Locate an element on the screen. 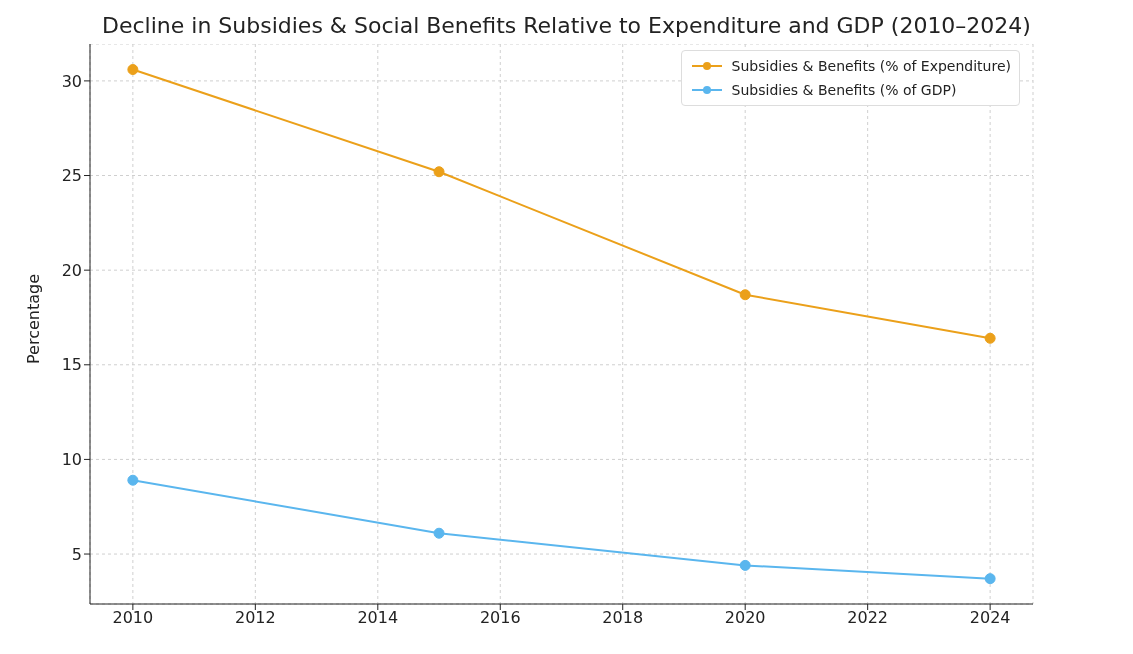 This screenshot has width=1133, height=654. legend-label: Subsidies & Benefits (% of GDP) is located at coordinates (844, 90).